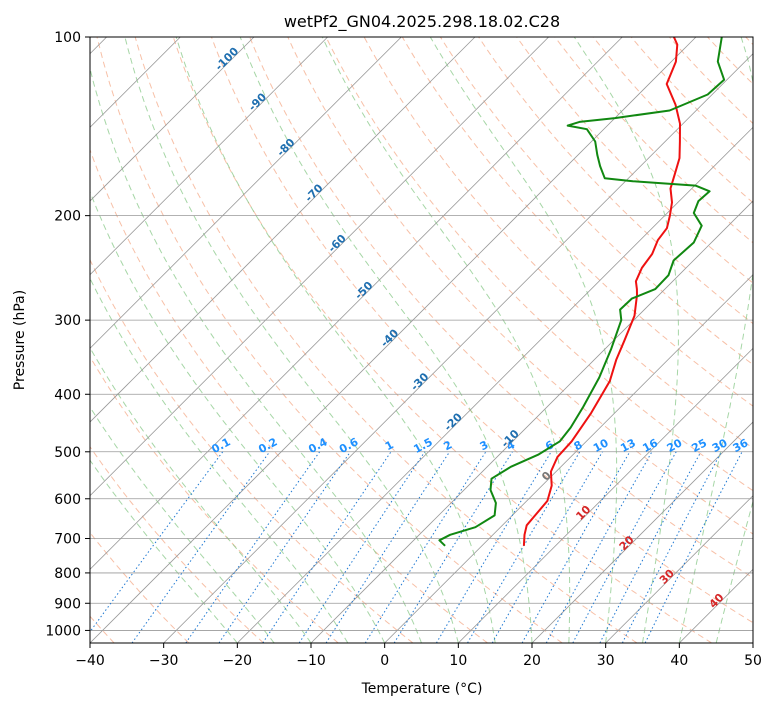 This screenshot has height=712, width=775. Describe the element at coordinates (318, 445) in the screenshot. I see `mixing-ratio-label: 0.4` at that location.